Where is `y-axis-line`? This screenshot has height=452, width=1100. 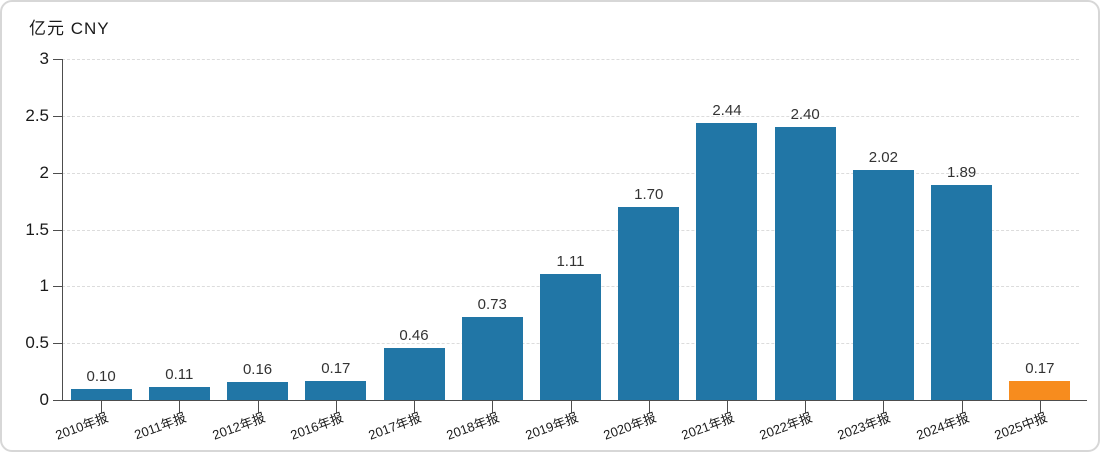 y-axis-line is located at coordinates (62, 229).